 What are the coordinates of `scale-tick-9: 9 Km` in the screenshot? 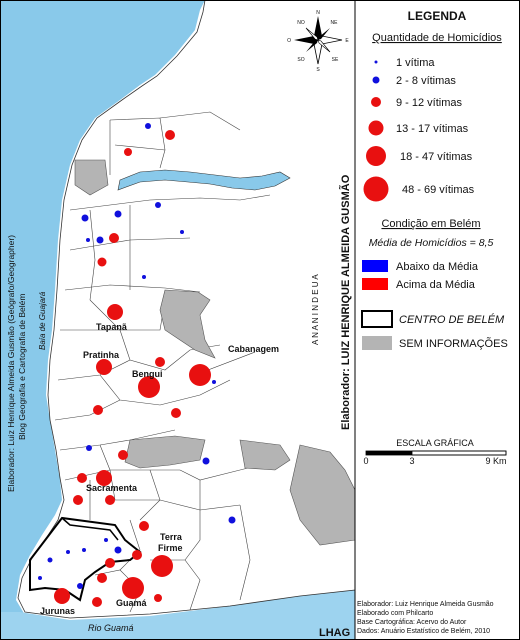 It's located at (495, 461).